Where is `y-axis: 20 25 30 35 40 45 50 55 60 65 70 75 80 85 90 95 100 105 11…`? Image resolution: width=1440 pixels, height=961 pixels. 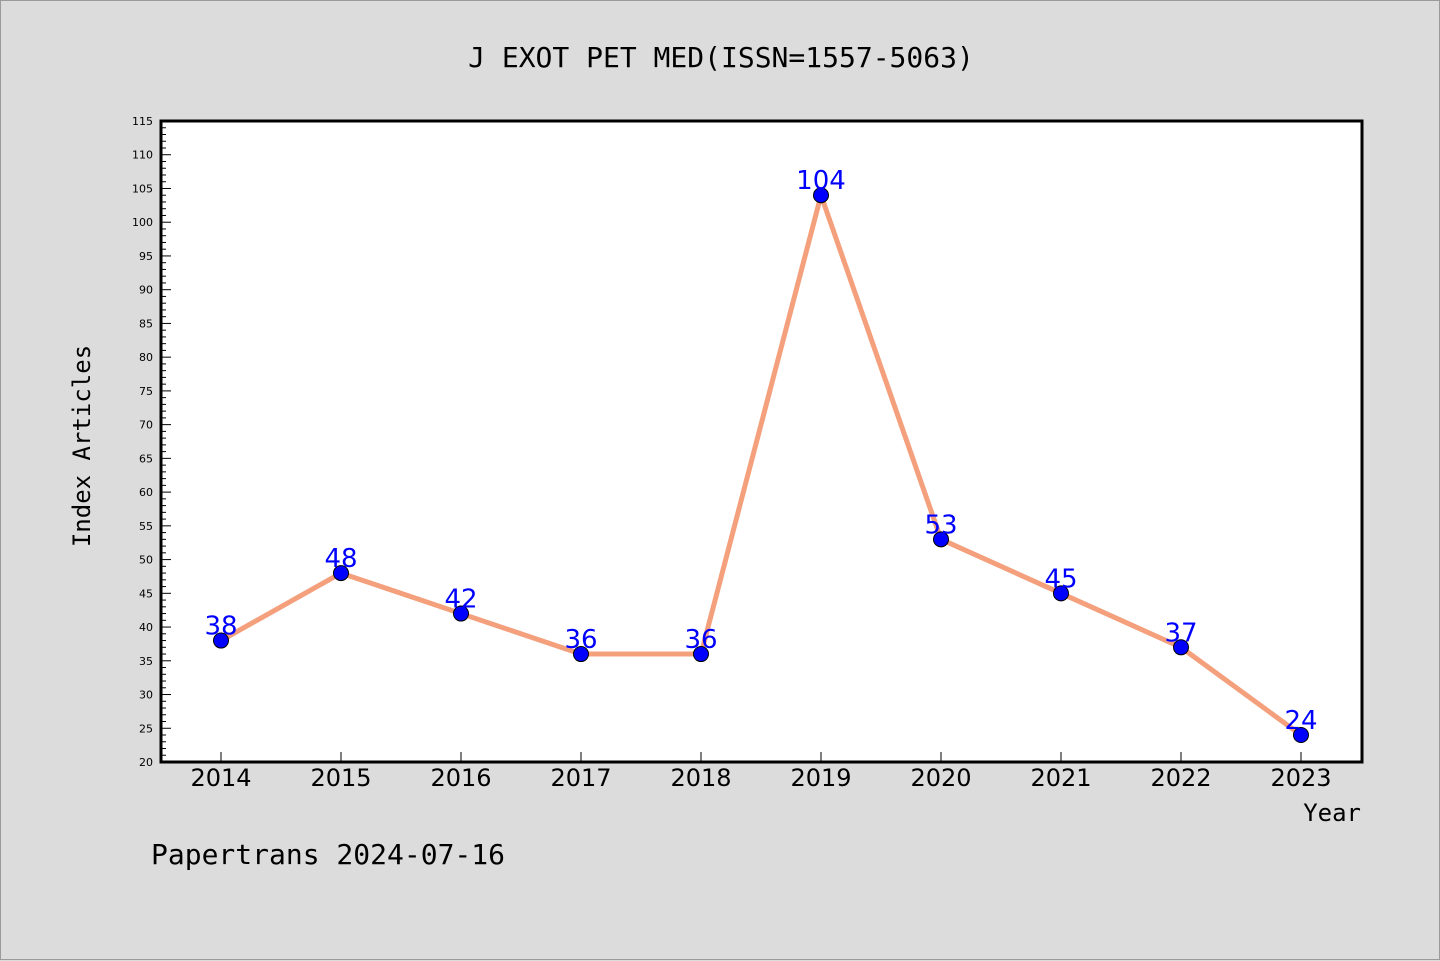
y-axis: 20 25 30 35 40 45 50 55 60 65 70 75 80 85 90 95 100 105 11… is located at coordinates (151, 442).